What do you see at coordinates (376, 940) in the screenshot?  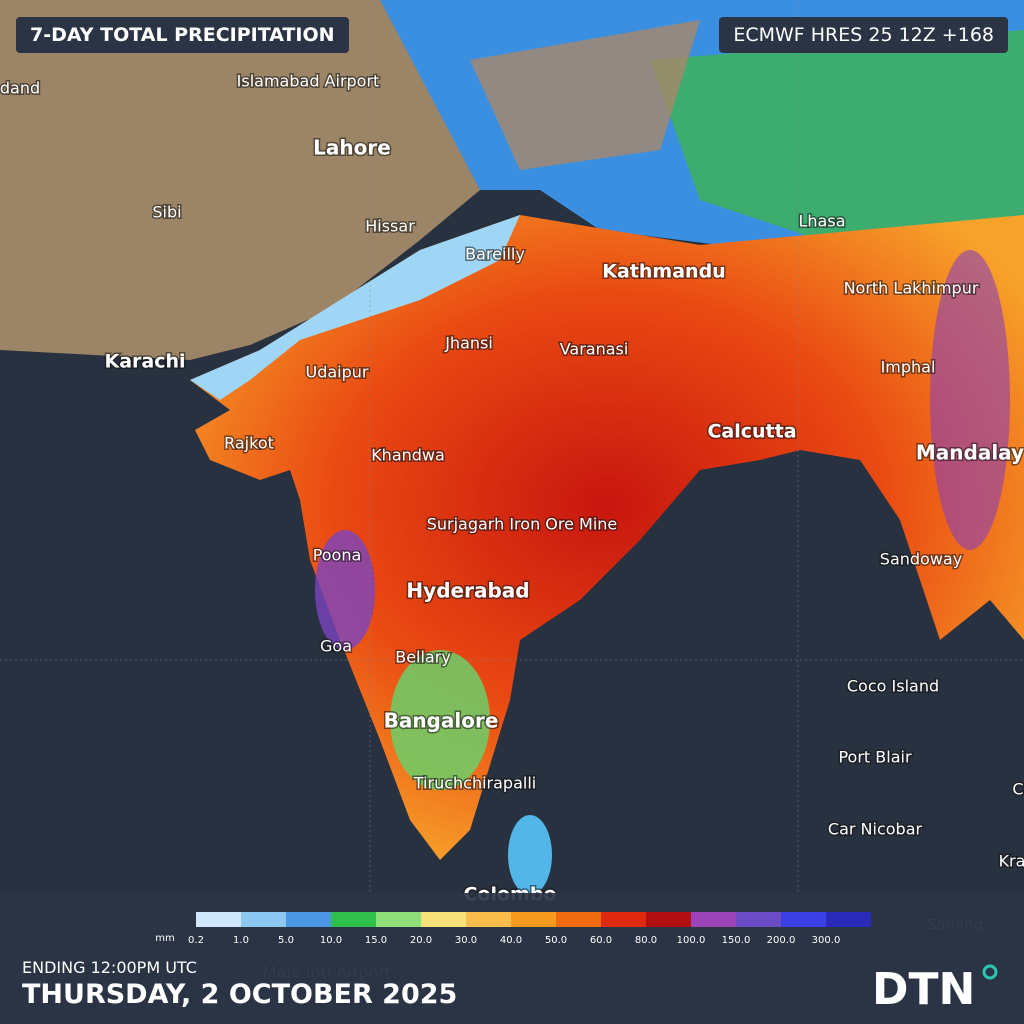 I see `legend-tick: 15.0` at bounding box center [376, 940].